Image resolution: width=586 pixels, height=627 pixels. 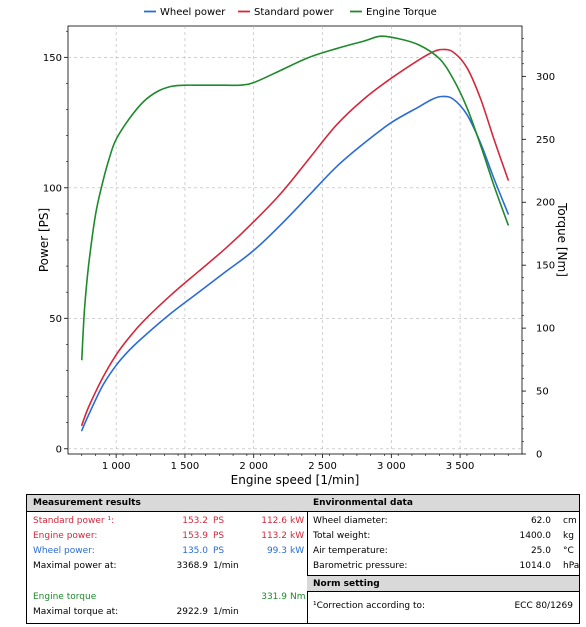 What do you see at coordinates (167, 612) in the screenshot?
I see `max-torque-row: Maximal torque at: 2922.9 1/min` at bounding box center [167, 612].